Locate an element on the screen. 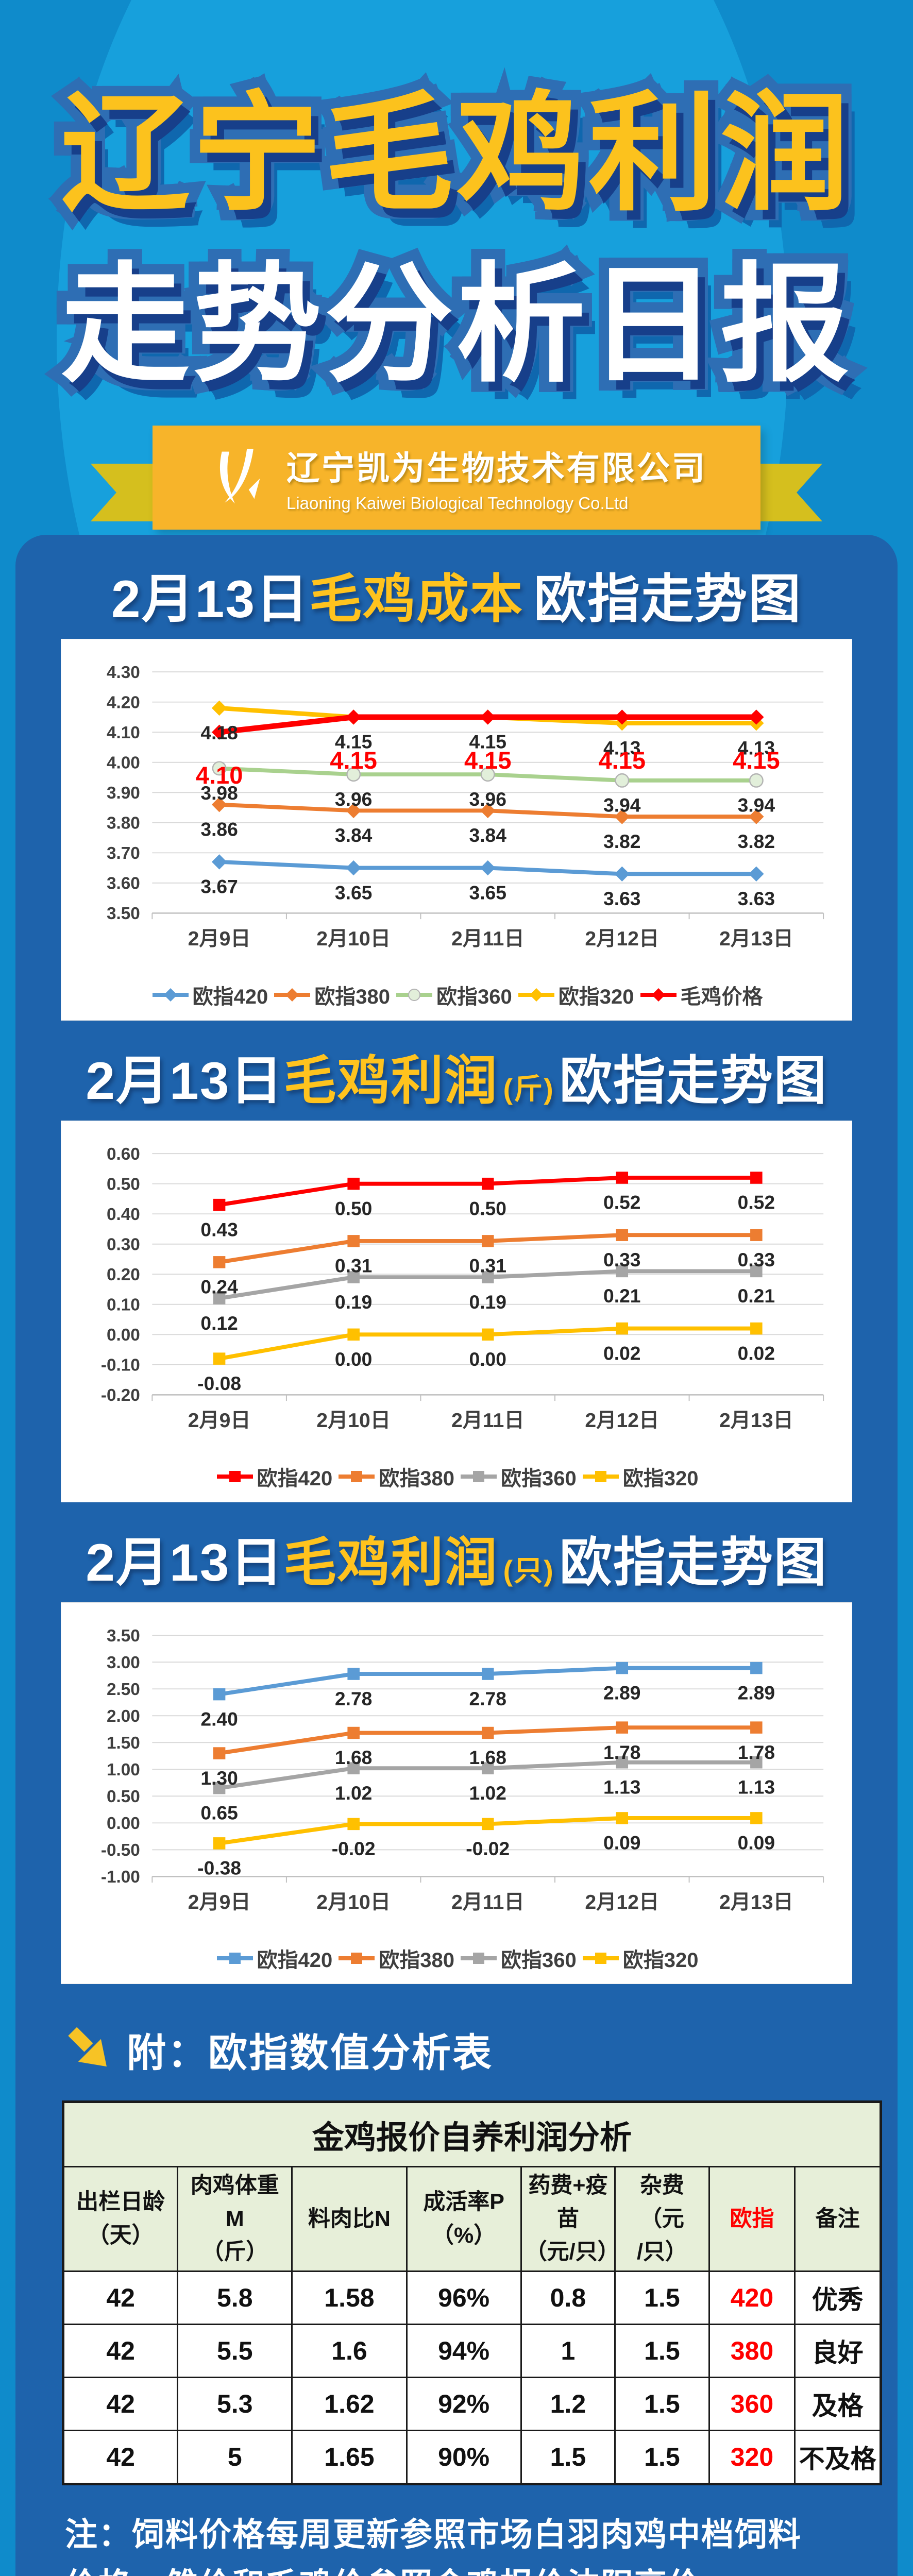  data-point-label: 4.10 is located at coordinates (219, 775).